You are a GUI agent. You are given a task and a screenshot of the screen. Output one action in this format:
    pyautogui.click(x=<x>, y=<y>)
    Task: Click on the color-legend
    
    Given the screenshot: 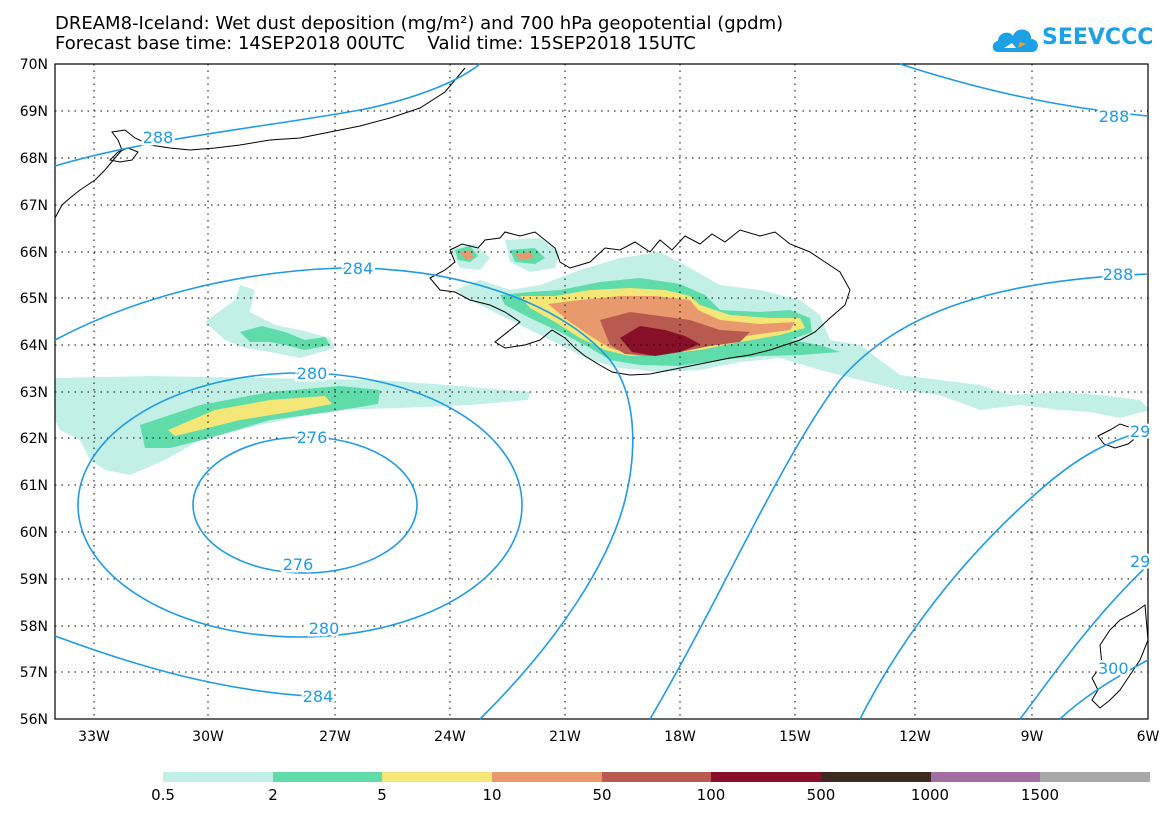 What is the action you would take?
    pyautogui.click(x=657, y=777)
    